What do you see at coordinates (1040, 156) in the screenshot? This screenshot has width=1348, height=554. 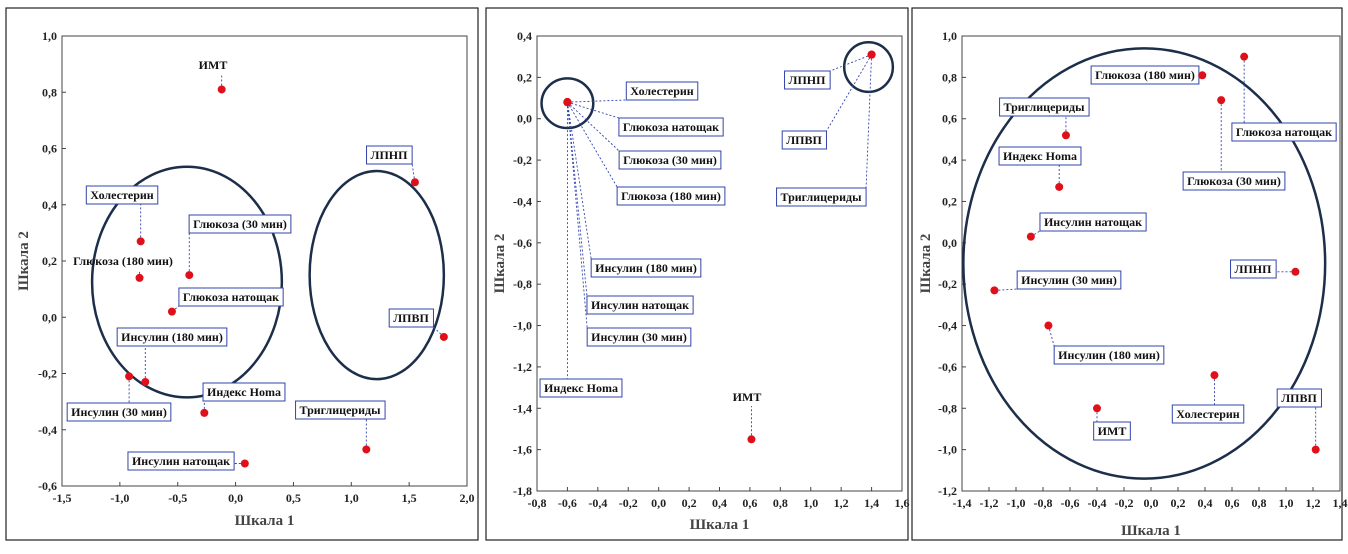 I see `point-label: Индекс Homa` at bounding box center [1040, 156].